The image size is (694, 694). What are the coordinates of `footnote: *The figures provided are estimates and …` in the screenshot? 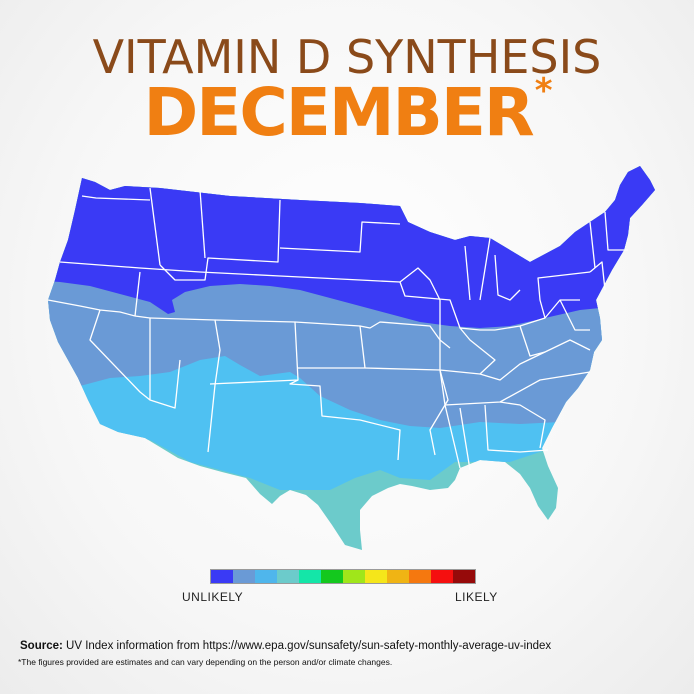 It's located at (205, 662).